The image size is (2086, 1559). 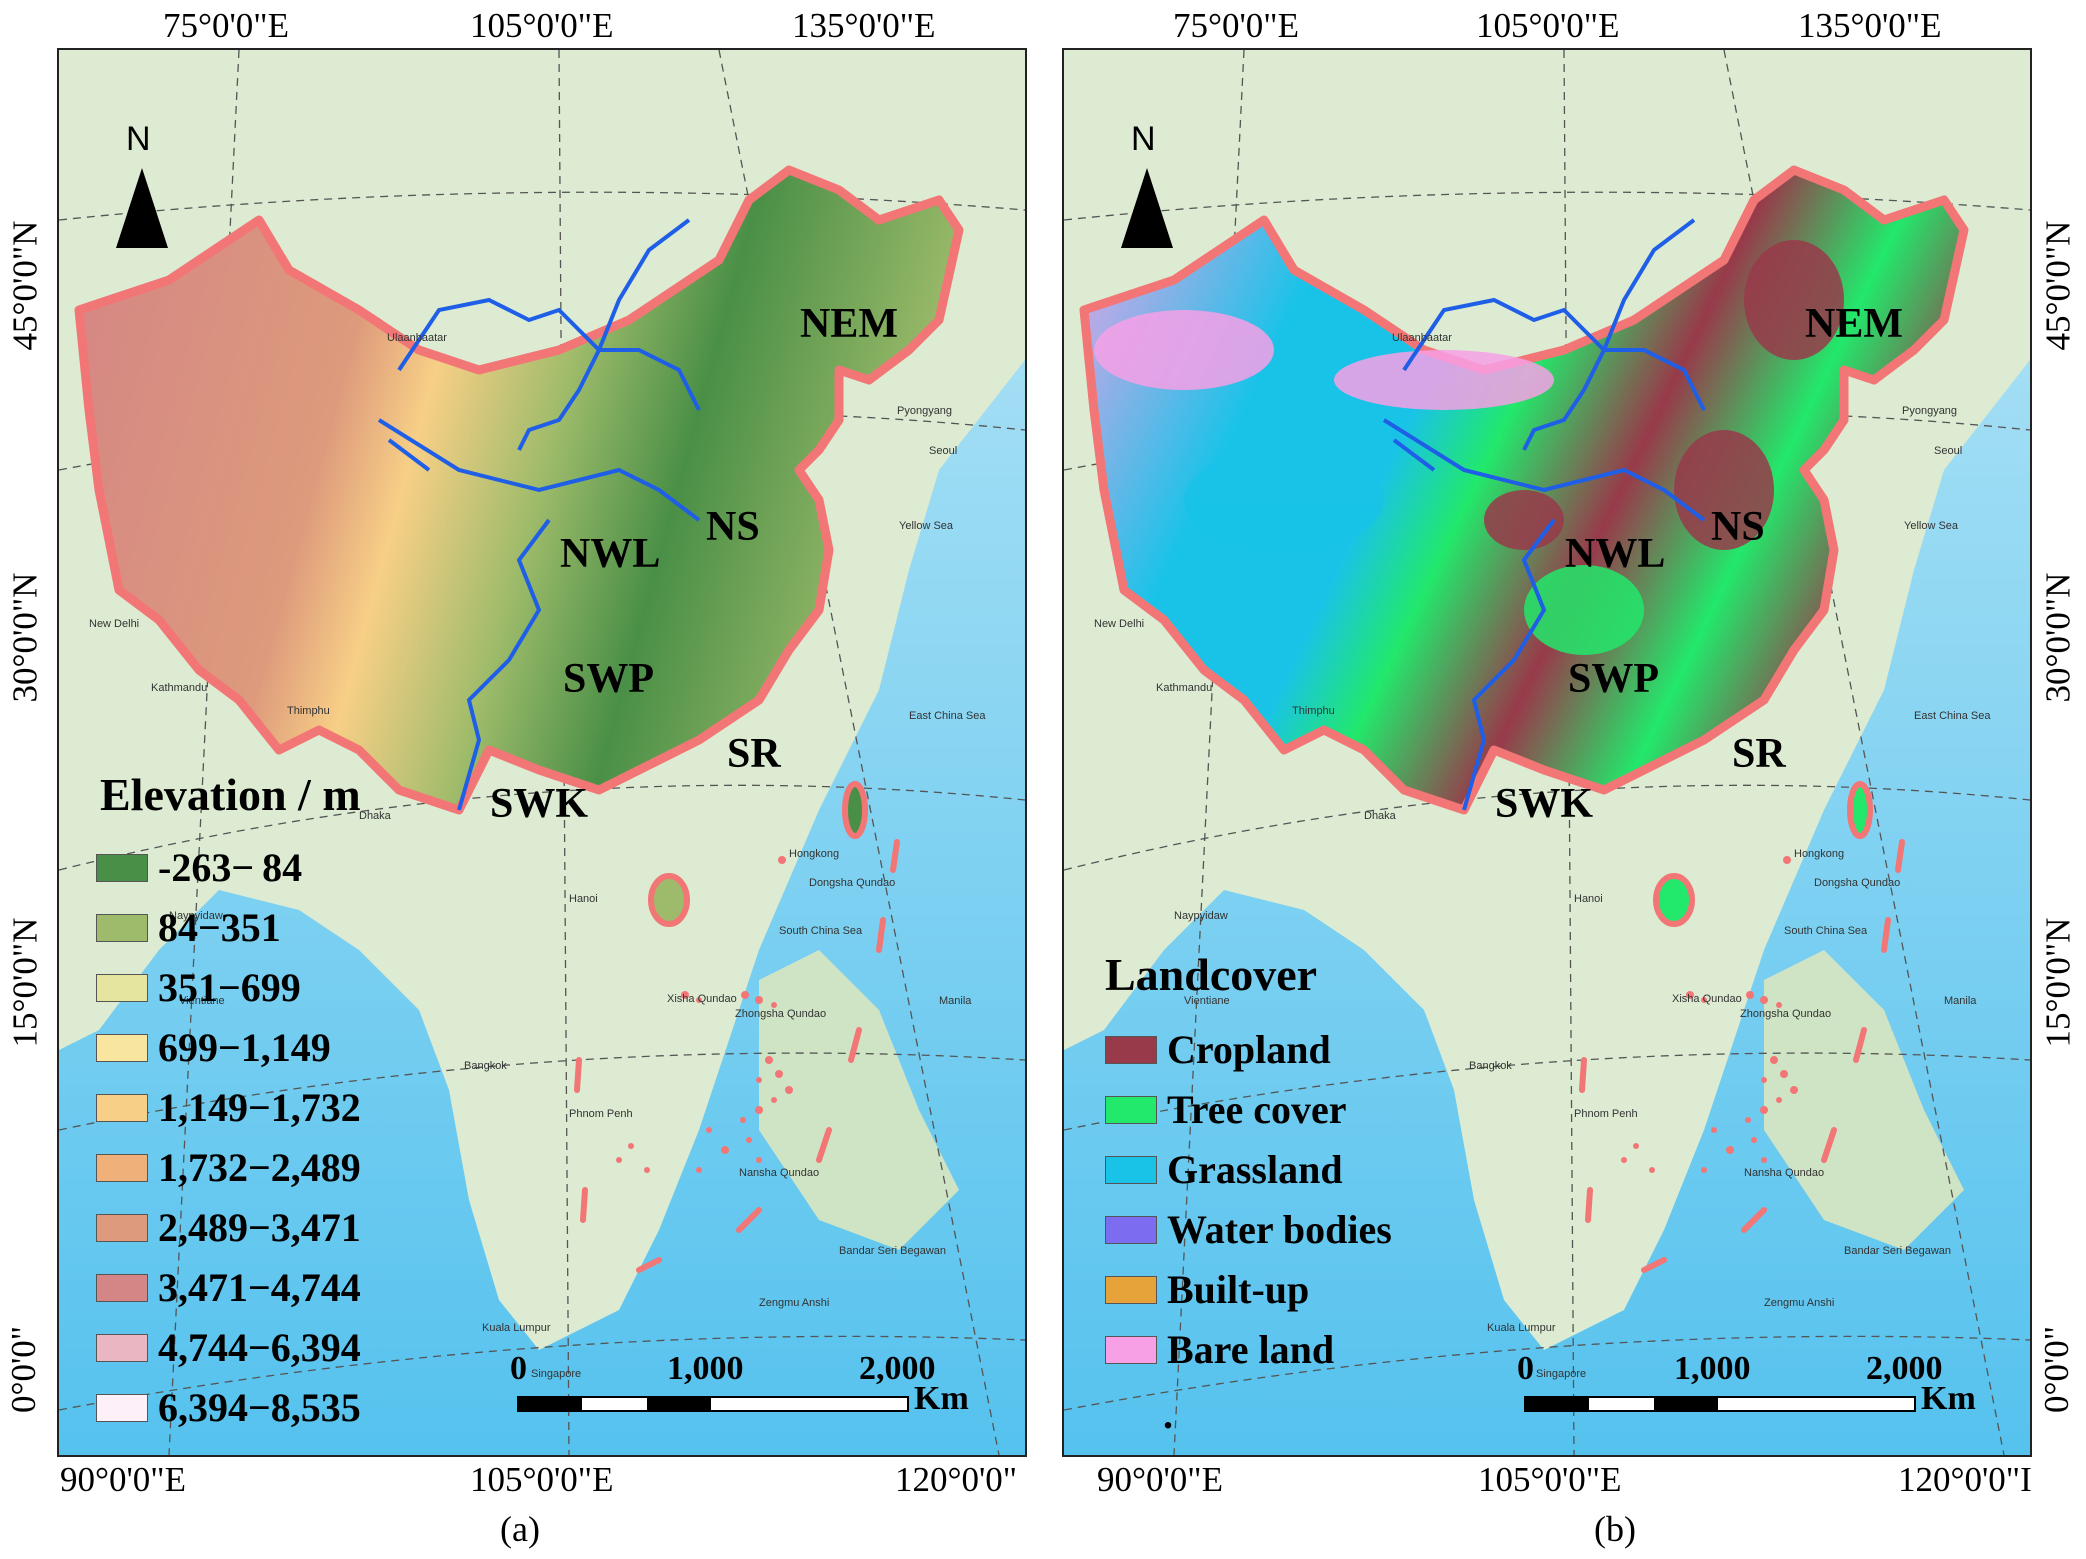 I want to click on legend-item: Grassland, so click(x=1224, y=1170).